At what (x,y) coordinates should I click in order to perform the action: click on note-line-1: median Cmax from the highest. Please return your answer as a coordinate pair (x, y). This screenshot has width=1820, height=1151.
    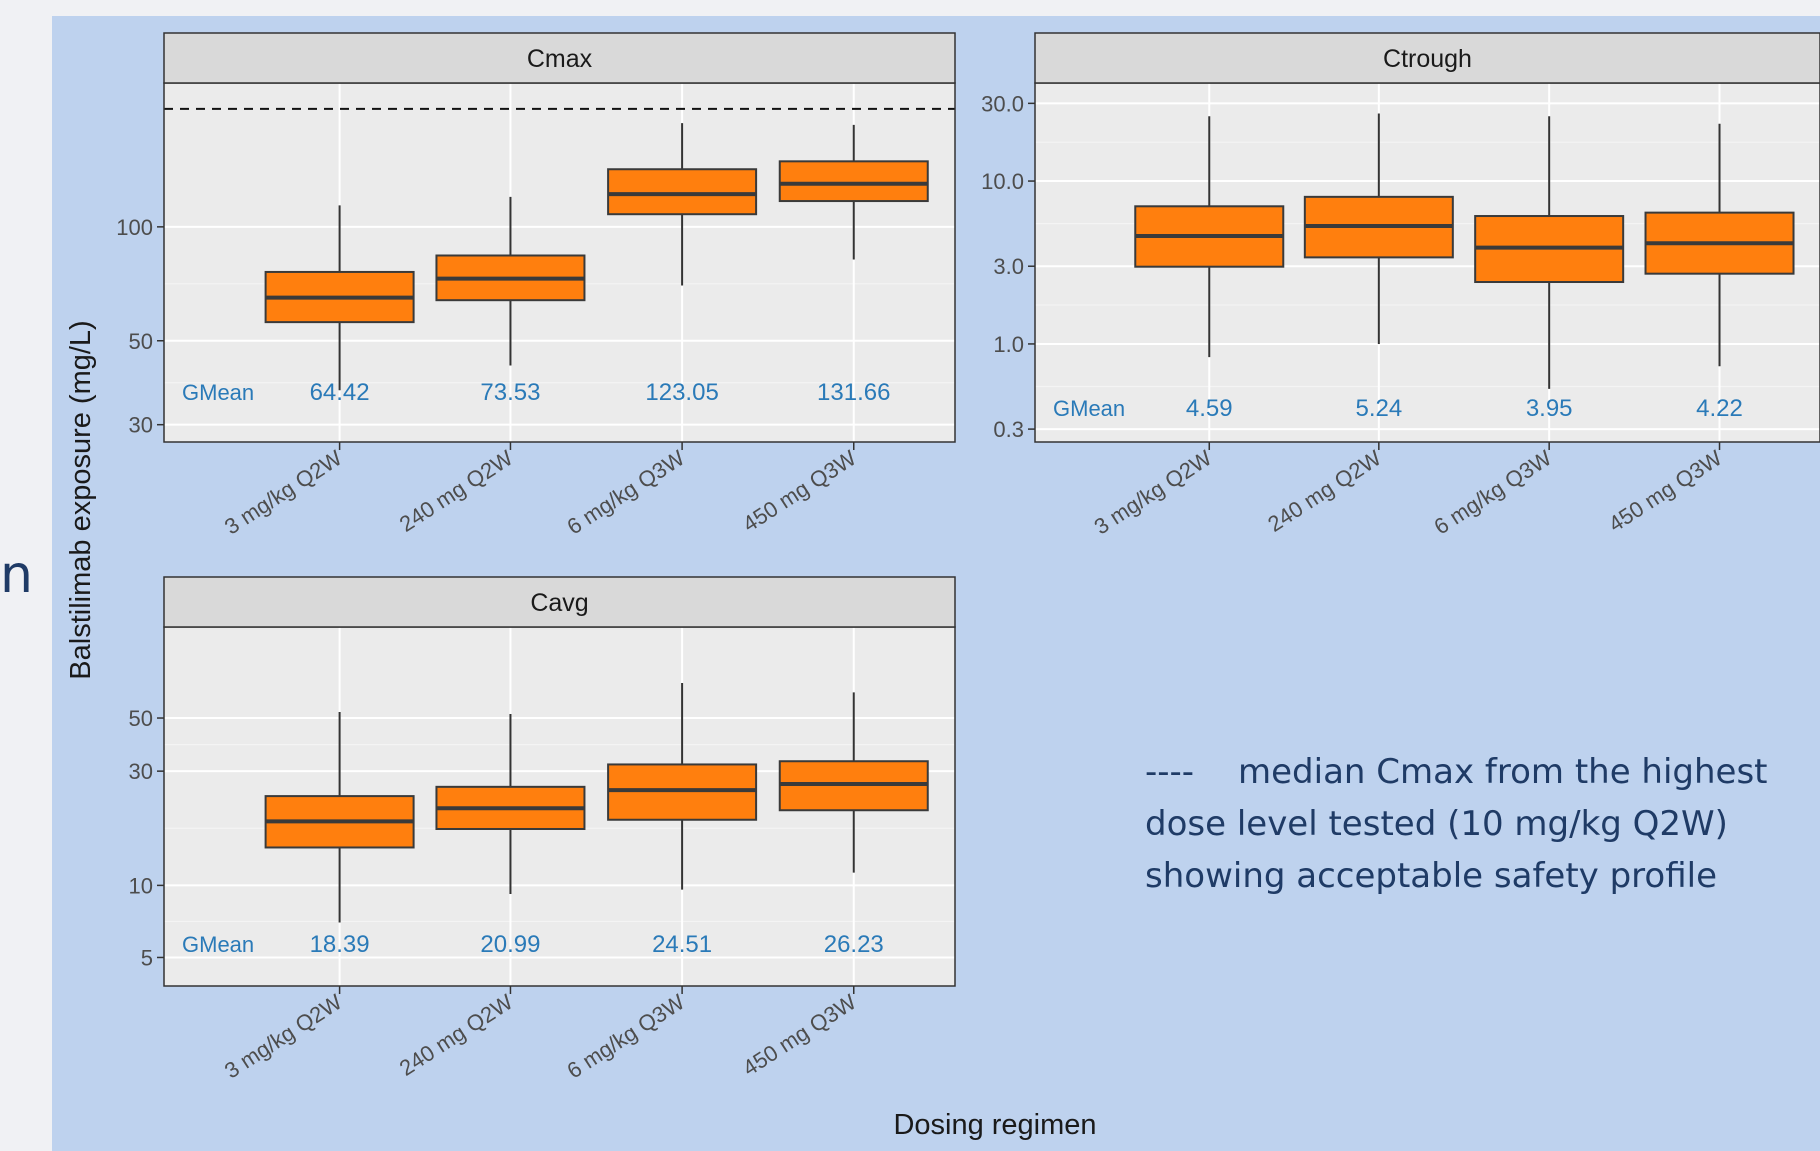
    Looking at the image, I should click on (1503, 772).